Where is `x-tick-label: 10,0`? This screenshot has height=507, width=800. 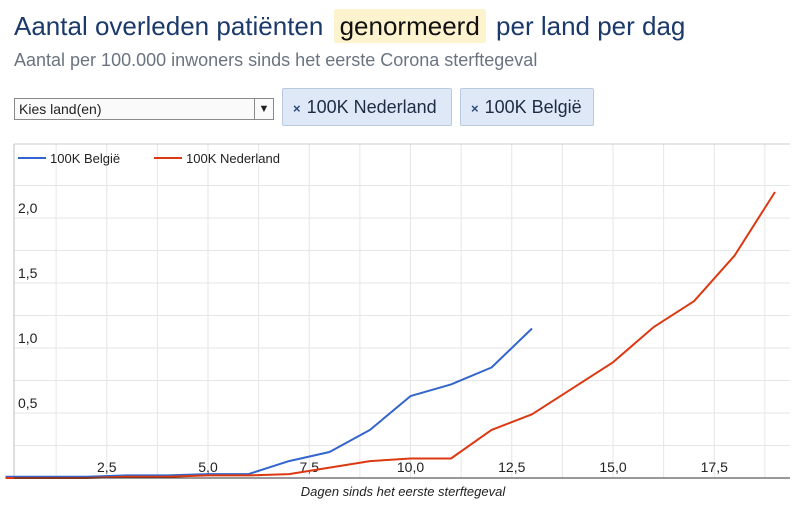
x-tick-label: 10,0 is located at coordinates (410, 467).